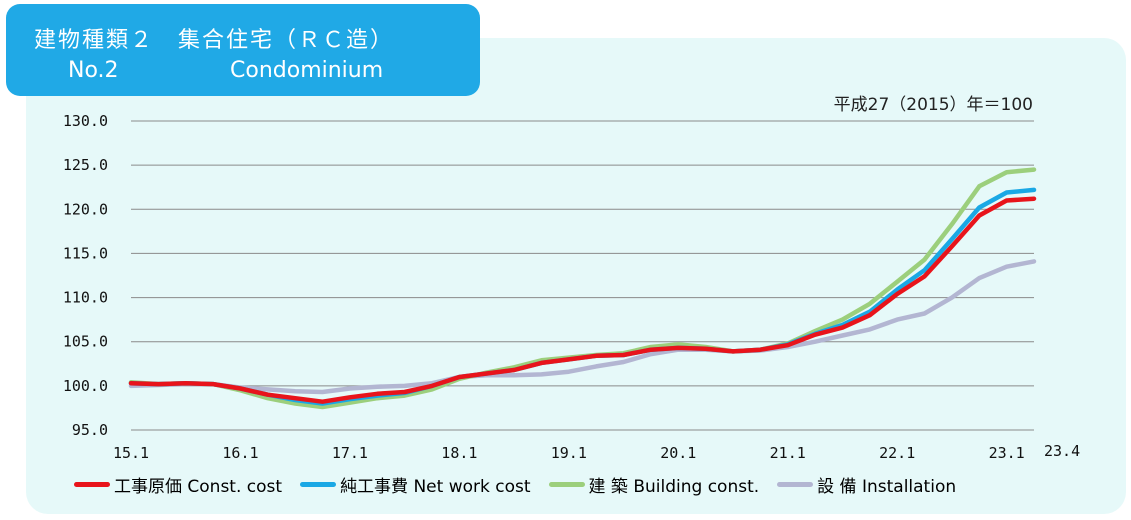 The height and width of the screenshot is (520, 1131). I want to click on x-tick-label: 17.1, so click(350, 453).